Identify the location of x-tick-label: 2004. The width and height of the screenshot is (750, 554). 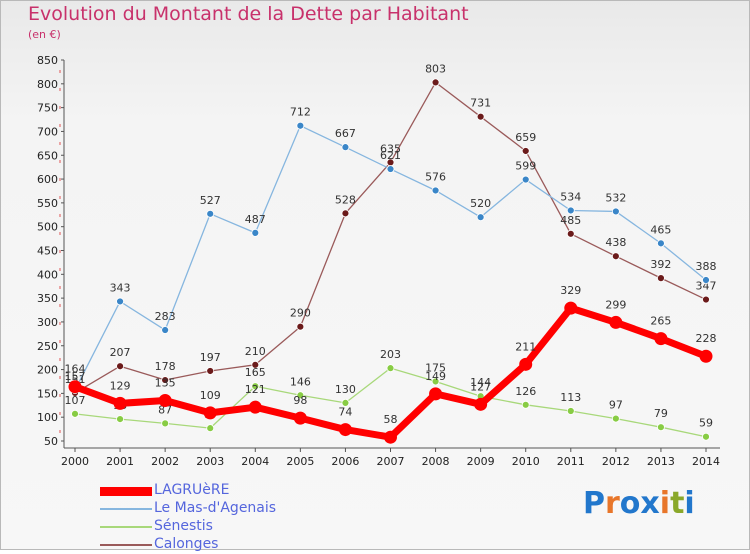
(255, 461).